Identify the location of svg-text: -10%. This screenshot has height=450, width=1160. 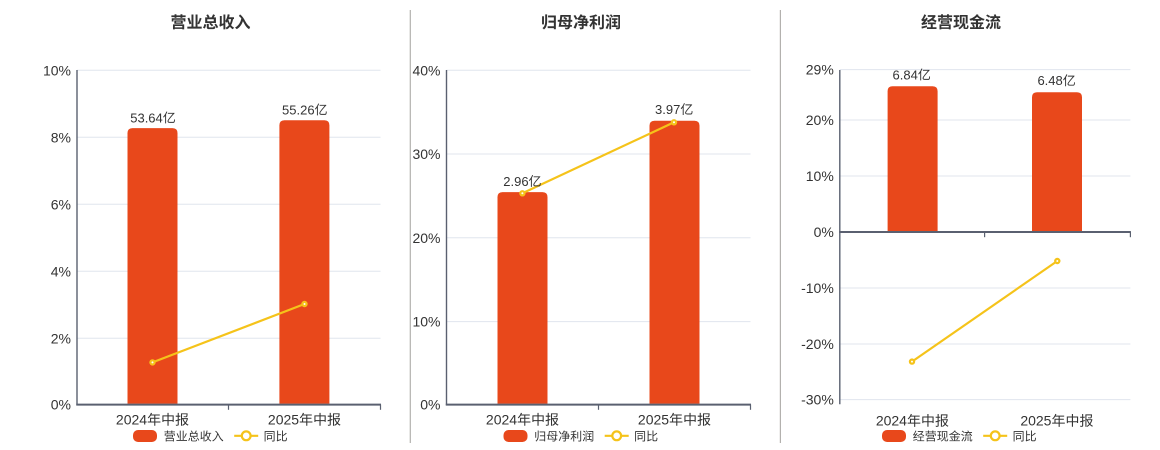
(817, 288).